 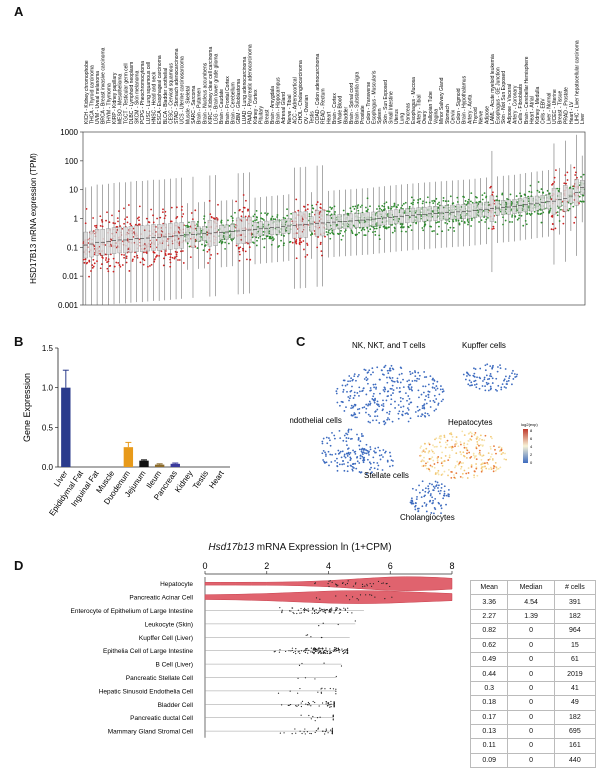 What do you see at coordinates (425, 117) in the screenshot?
I see `category-label: Ovary` at bounding box center [425, 117].